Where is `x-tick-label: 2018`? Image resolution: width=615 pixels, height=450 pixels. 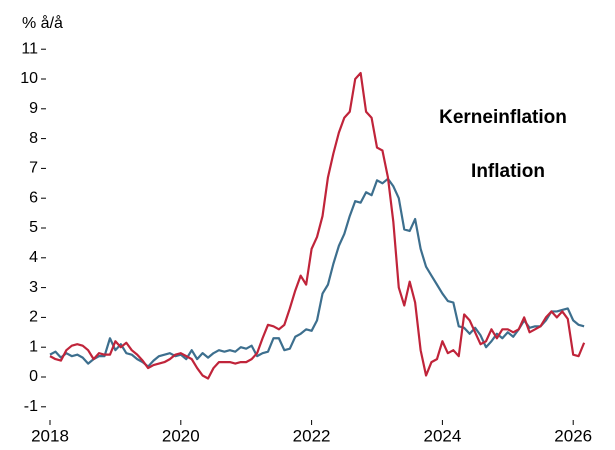 x-tick-label: 2018 is located at coordinates (50, 435).